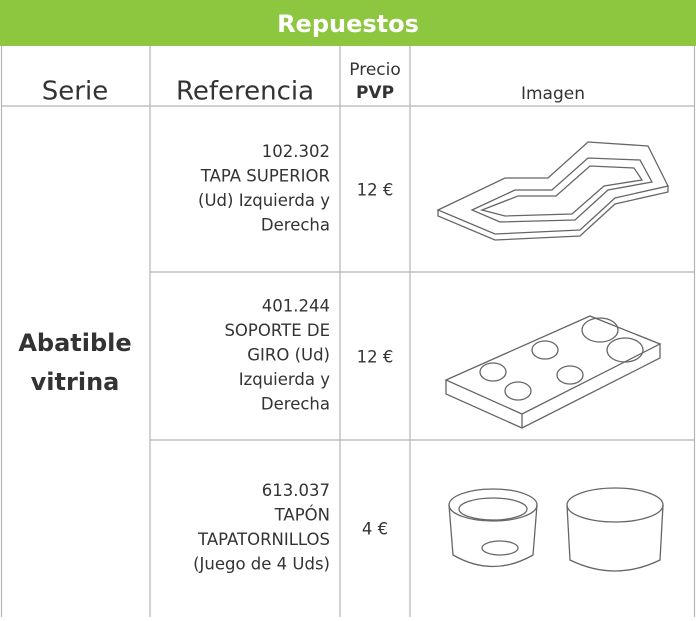 Image resolution: width=696 pixels, height=621 pixels. What do you see at coordinates (75, 92) in the screenshot?
I see `column-header: Serie` at bounding box center [75, 92].